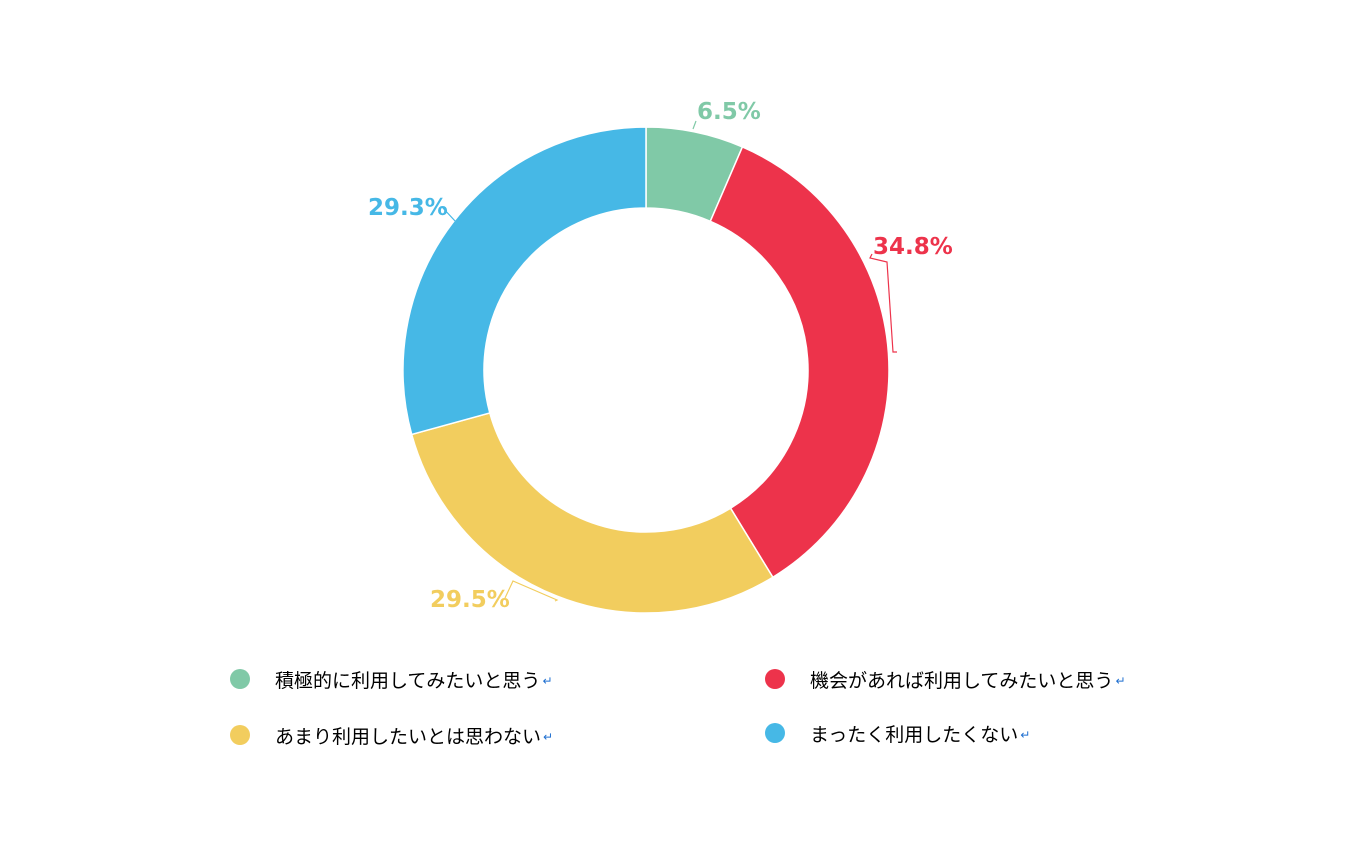  What do you see at coordinates (531, 591) in the screenshot?
I see `leader-line-not-really` at bounding box center [531, 591].